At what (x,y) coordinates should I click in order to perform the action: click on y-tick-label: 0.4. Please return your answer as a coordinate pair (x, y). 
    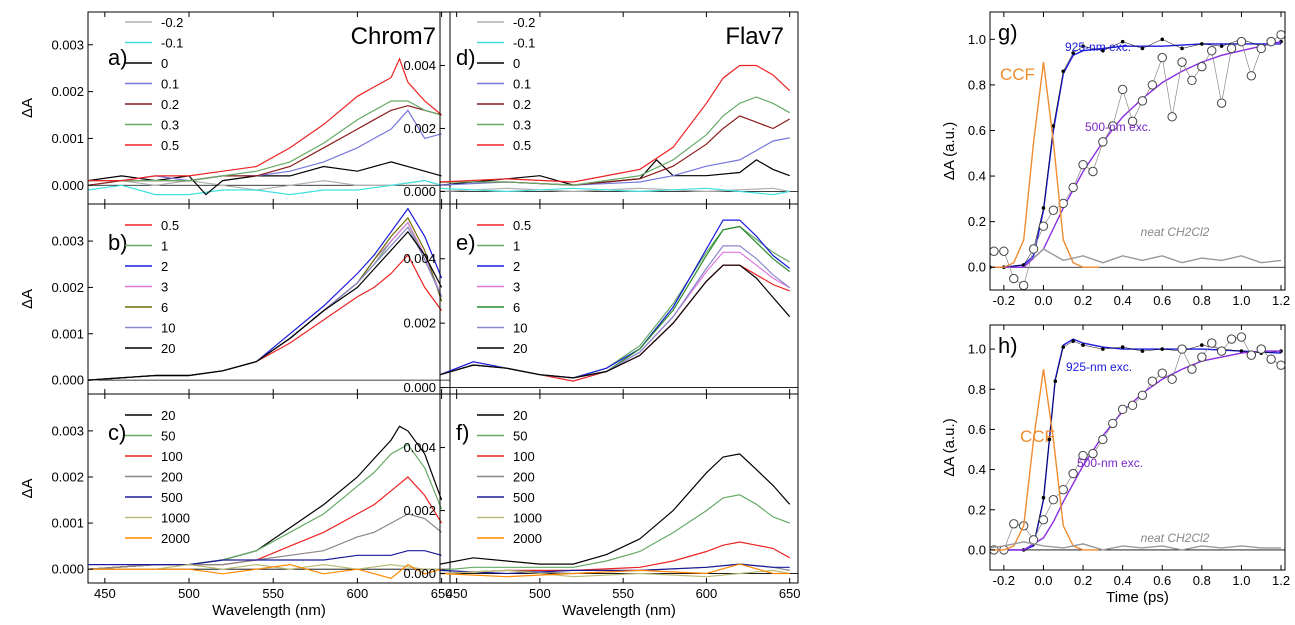
    Looking at the image, I should click on (977, 469).